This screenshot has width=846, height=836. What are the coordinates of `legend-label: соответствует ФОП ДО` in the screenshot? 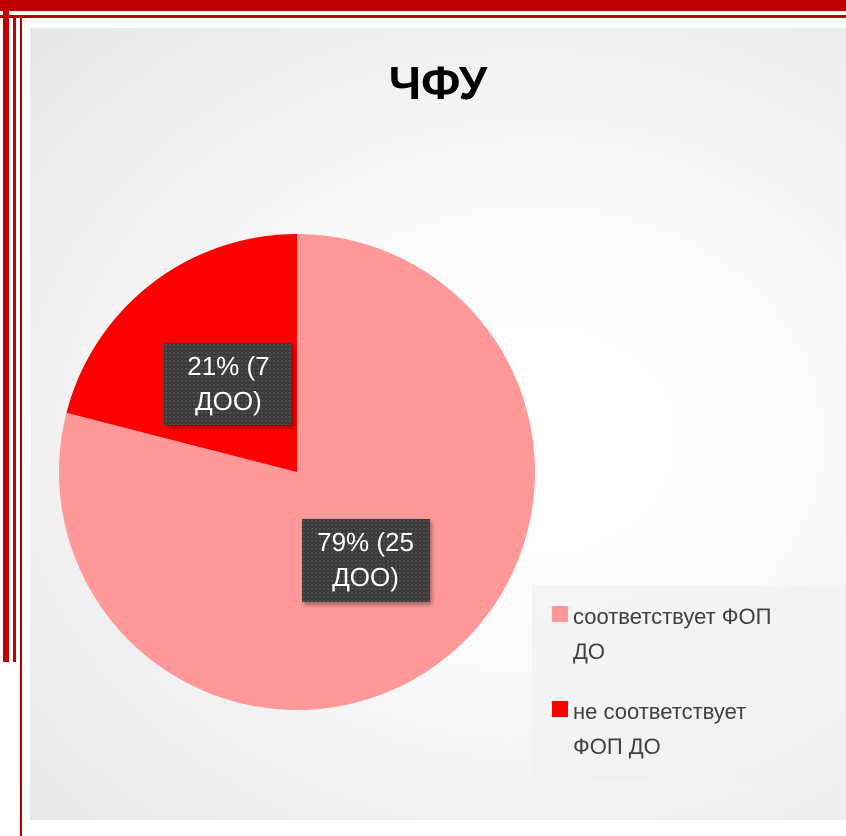 It's located at (672, 634).